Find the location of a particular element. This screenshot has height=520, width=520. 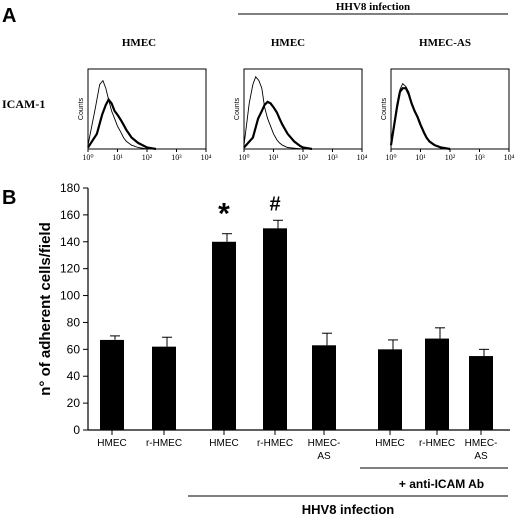

y-tick-label: 100 is located at coordinates (70, 296).